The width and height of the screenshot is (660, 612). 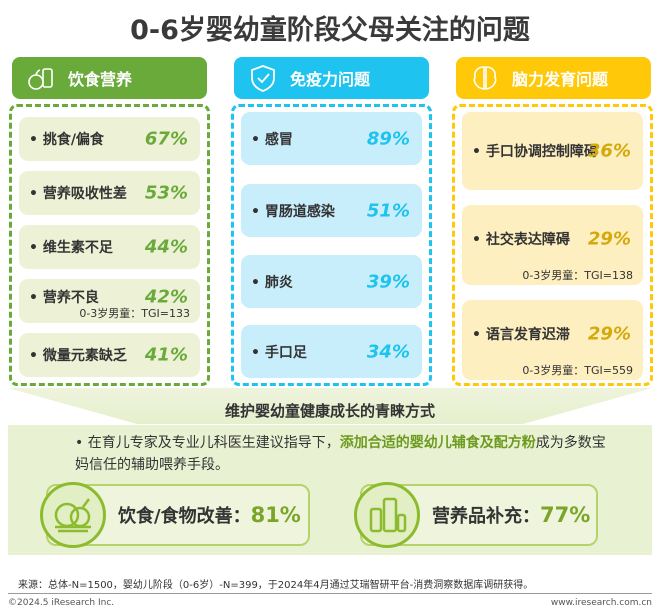 I want to click on highlight-text: 添加合适的婴幼儿辅食及配方粉, so click(x=437, y=443).